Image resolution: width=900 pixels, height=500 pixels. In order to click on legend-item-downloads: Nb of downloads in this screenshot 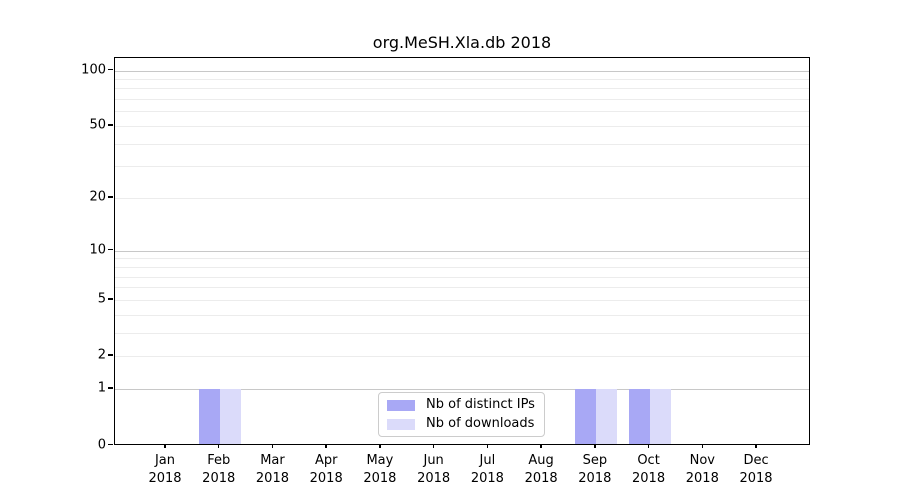, I will do `click(461, 424)`.